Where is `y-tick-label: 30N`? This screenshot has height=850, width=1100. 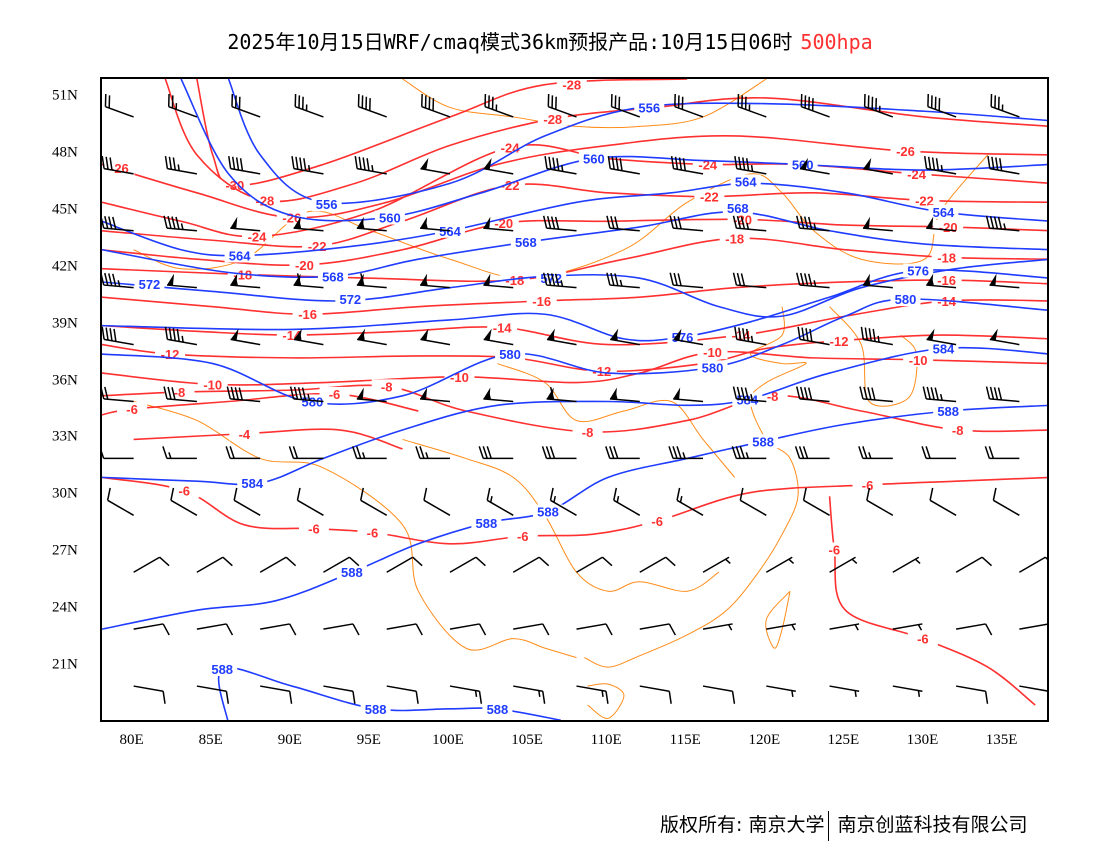
y-tick-label: 30N is located at coordinates (65, 493).